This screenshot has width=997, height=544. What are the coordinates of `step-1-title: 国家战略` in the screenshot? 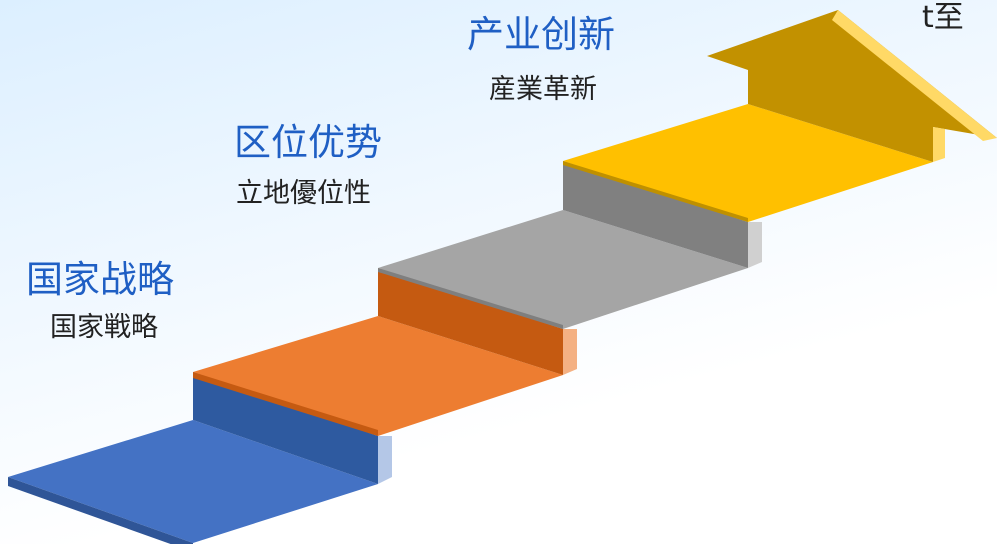 It's located at (100, 279).